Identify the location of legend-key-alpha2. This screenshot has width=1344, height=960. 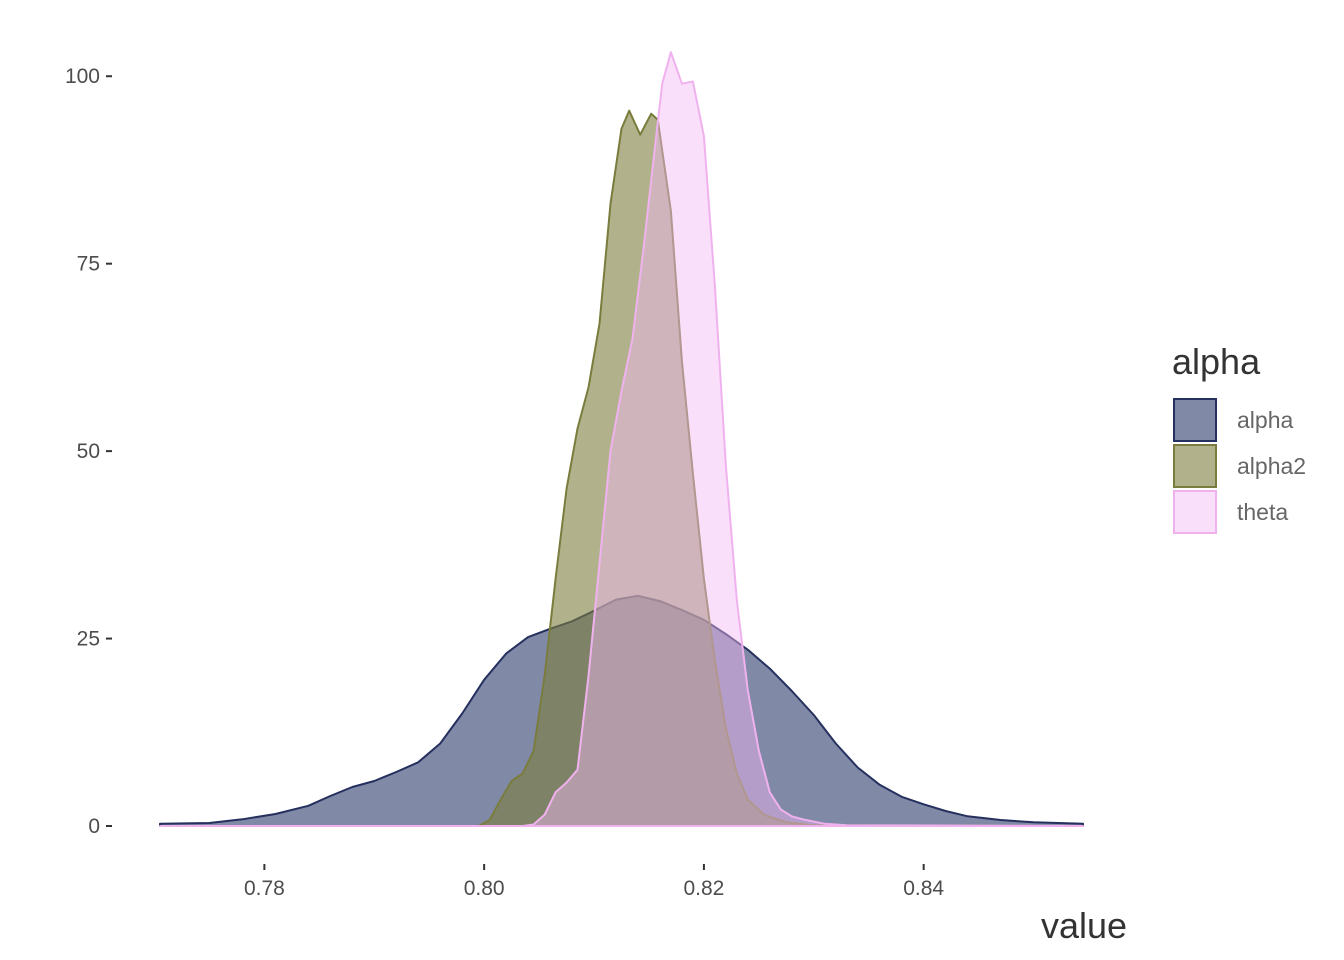
(1195, 466).